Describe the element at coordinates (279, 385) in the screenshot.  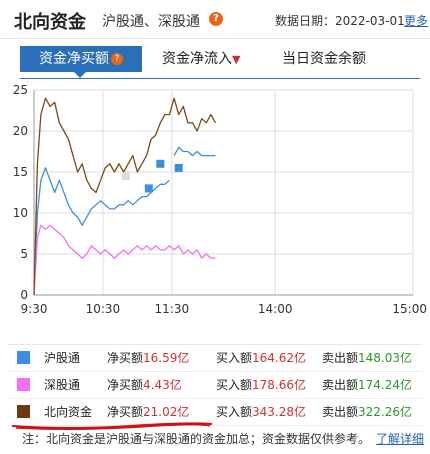
I see `buy-value: 178.66亿` at that location.